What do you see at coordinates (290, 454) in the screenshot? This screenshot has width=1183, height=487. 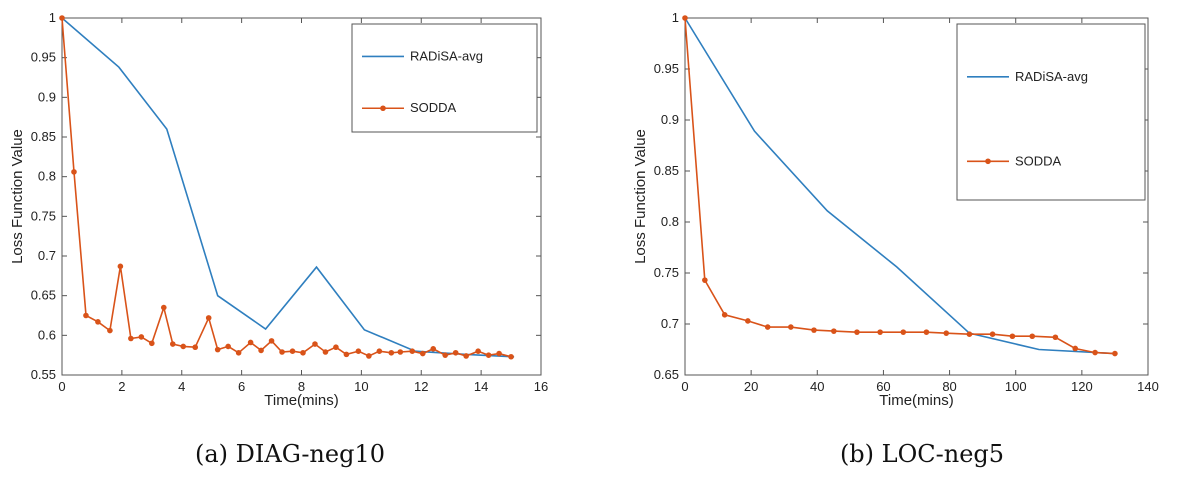 I see `figure-caption: (a) DIAG-neg10` at bounding box center [290, 454].